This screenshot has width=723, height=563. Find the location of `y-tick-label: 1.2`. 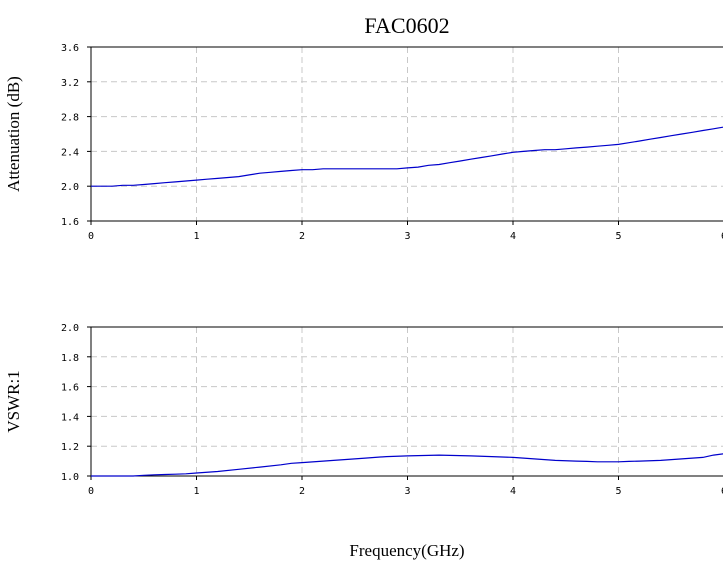

y-tick-label: 1.2 is located at coordinates (70, 447).